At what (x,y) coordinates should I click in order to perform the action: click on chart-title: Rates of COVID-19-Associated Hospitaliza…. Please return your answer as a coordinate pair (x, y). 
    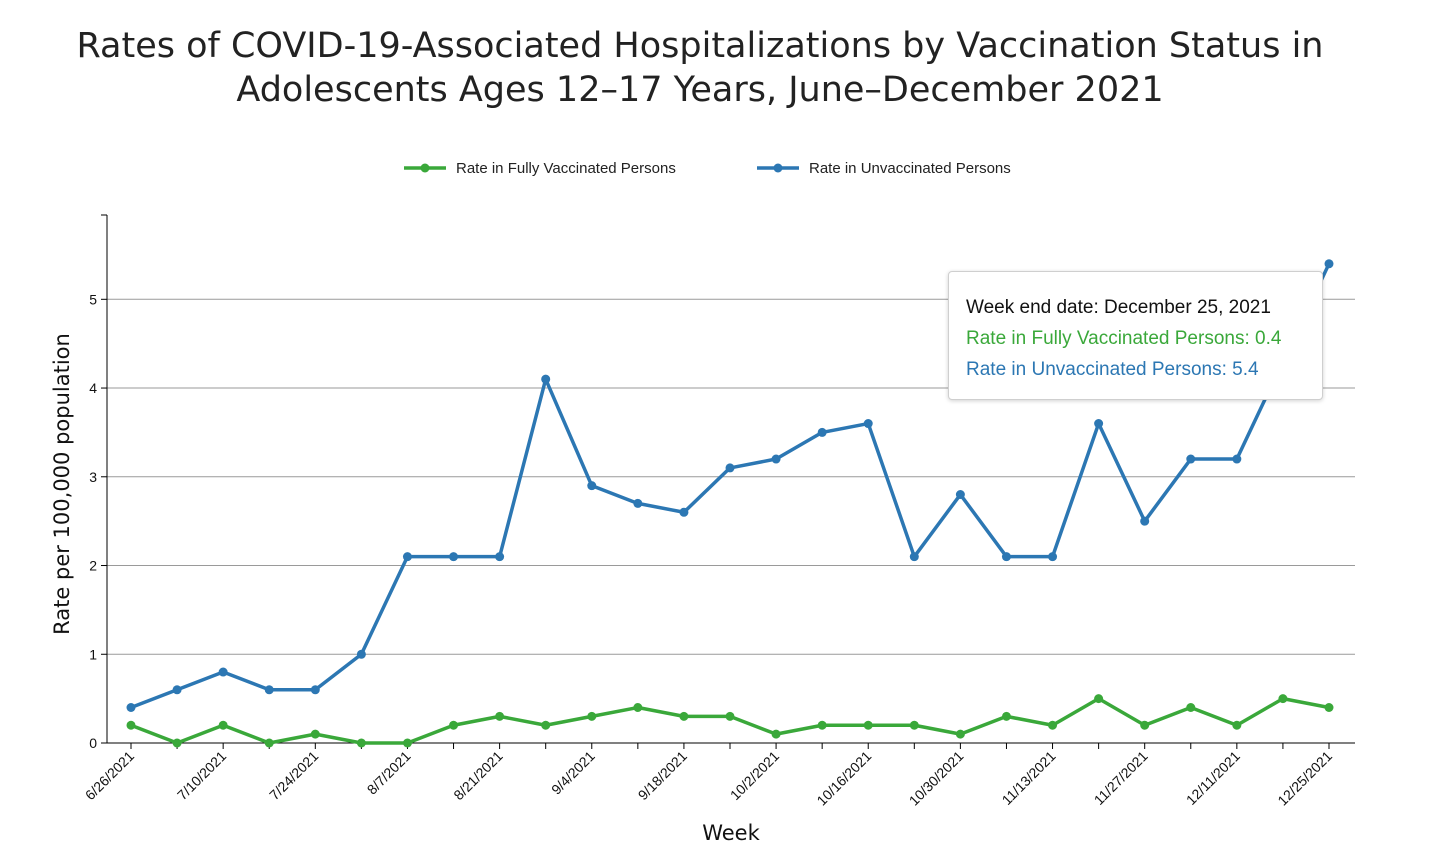
    Looking at the image, I should click on (700, 68).